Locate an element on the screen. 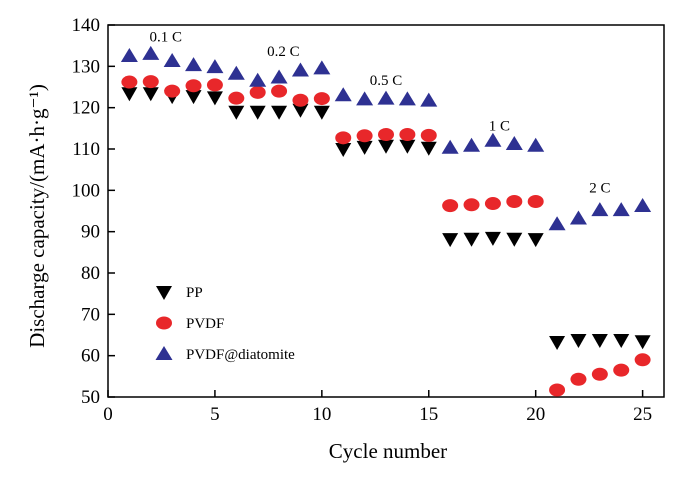  x-axis-title: Cycle number is located at coordinates (388, 451).